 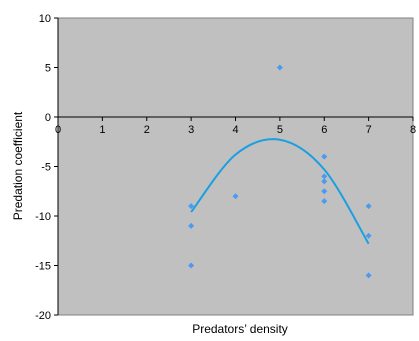 I want to click on trendline-group, so click(x=280, y=191).